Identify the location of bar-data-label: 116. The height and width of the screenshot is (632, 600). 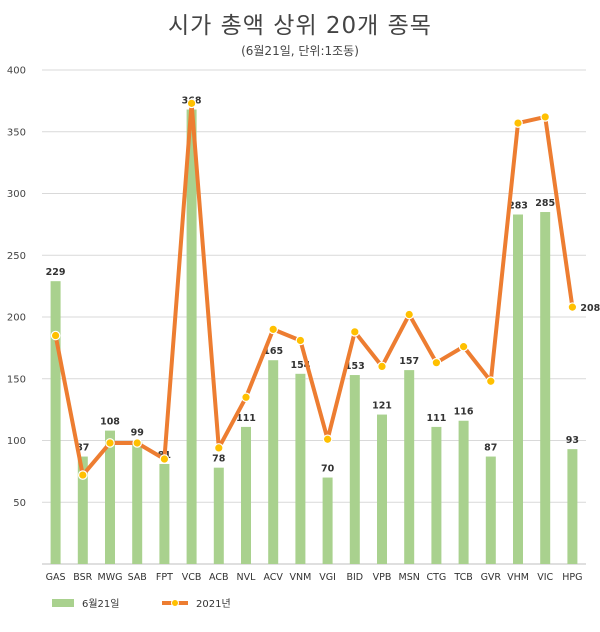
(464, 412).